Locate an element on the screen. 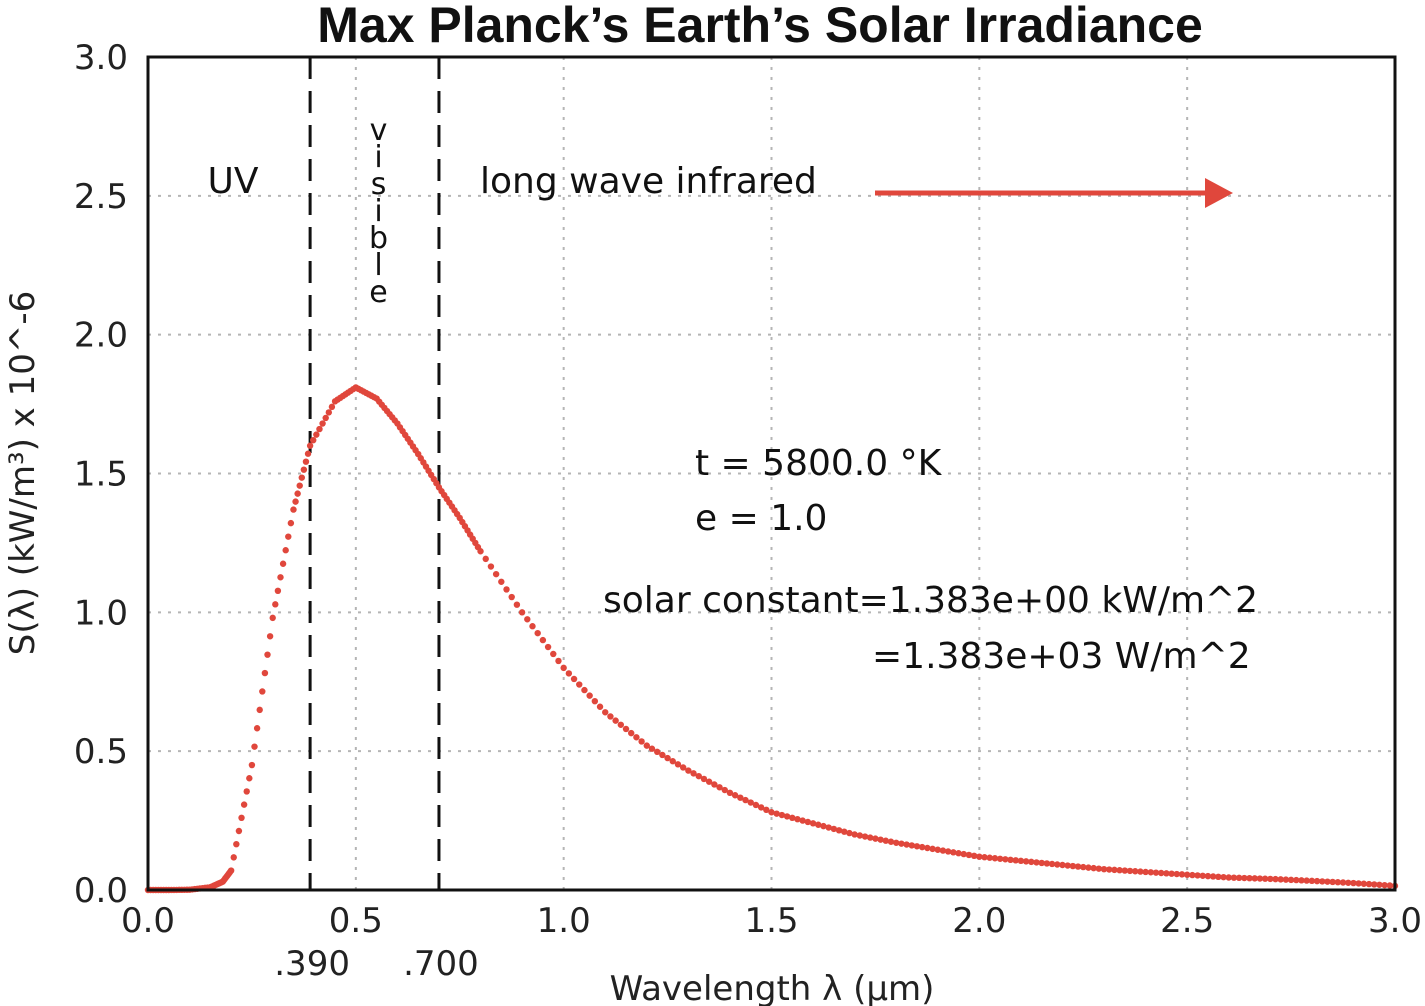 This screenshot has height=1006, width=1425. x-axis-label: Wavelength λ (μm) is located at coordinates (772, 987).